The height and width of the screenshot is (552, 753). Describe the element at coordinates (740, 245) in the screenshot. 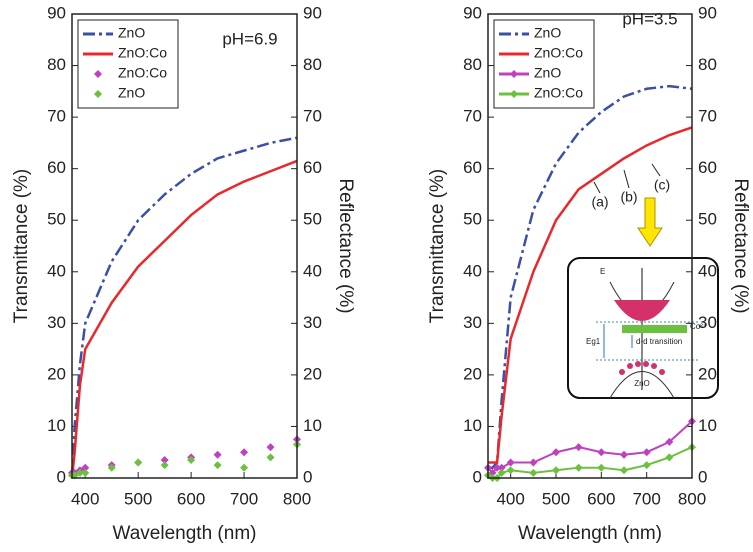

I see `y2-axis-title: Reflectance (%)` at that location.